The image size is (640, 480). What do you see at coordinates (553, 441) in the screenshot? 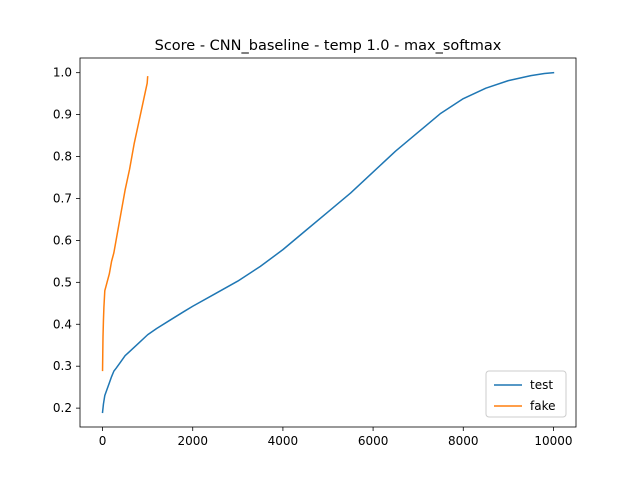
I see `x-tick-label: 10000` at bounding box center [553, 441].